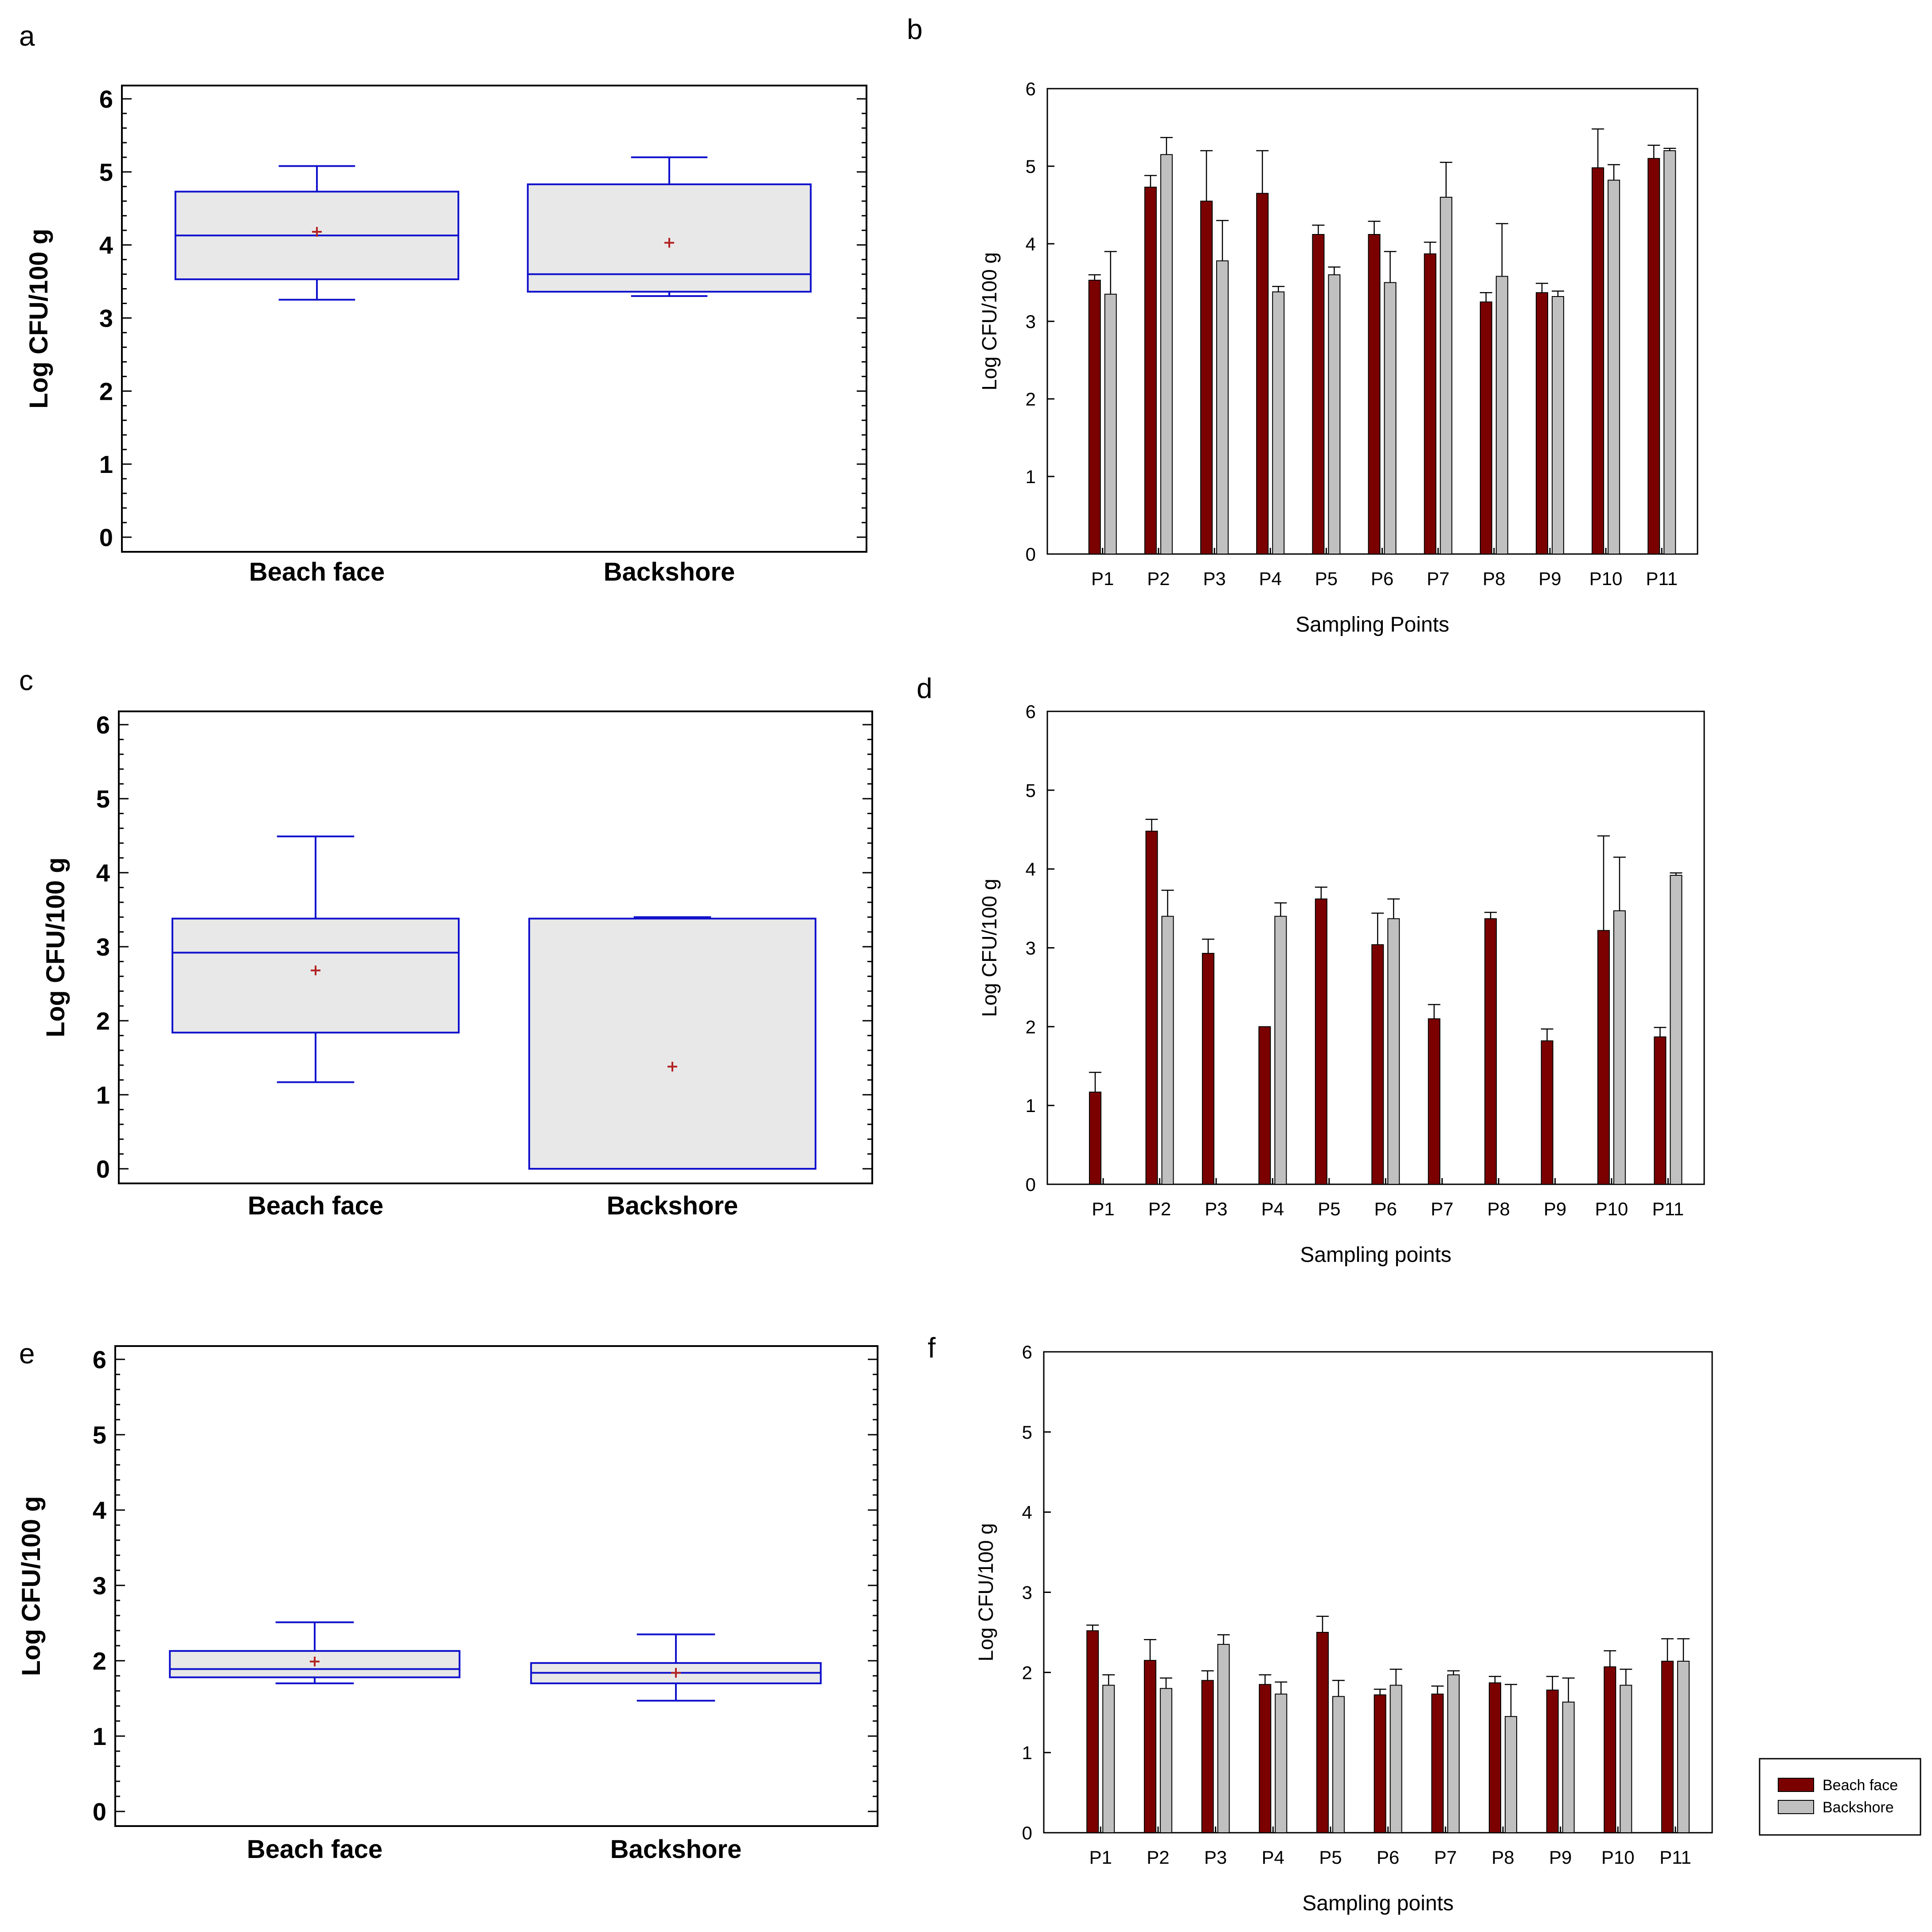 This screenshot has height=1932, width=1932. What do you see at coordinates (447, 1604) in the screenshot?
I see `boxplot-e: 0 1 2 3 4 5 6 Log CFU/100 g Beach face Backshore` at bounding box center [447, 1604].